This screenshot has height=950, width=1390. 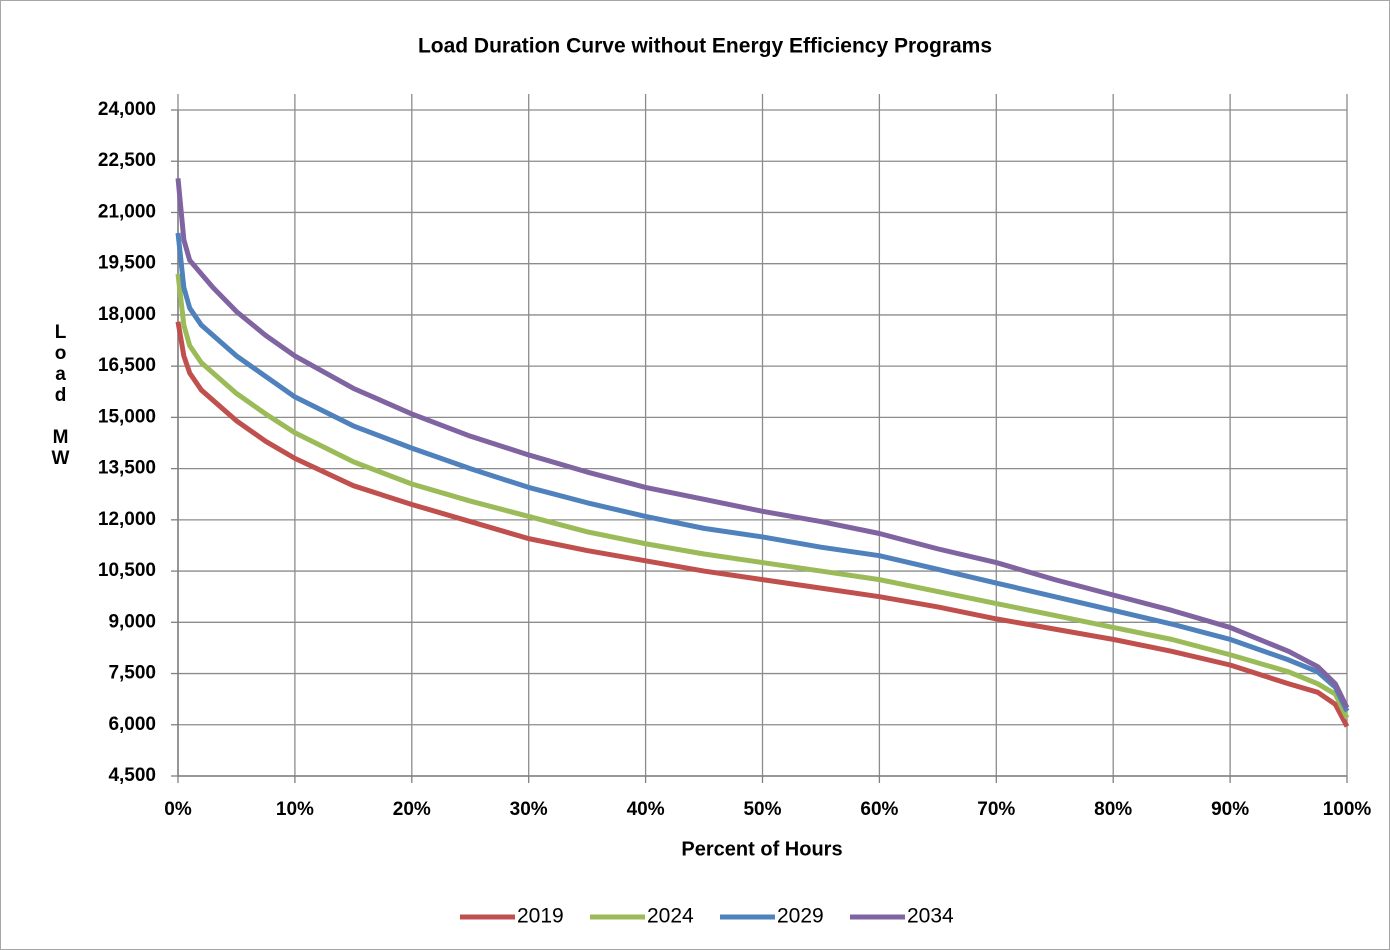 I want to click on y-tick-label: 6,000, so click(x=132, y=724).